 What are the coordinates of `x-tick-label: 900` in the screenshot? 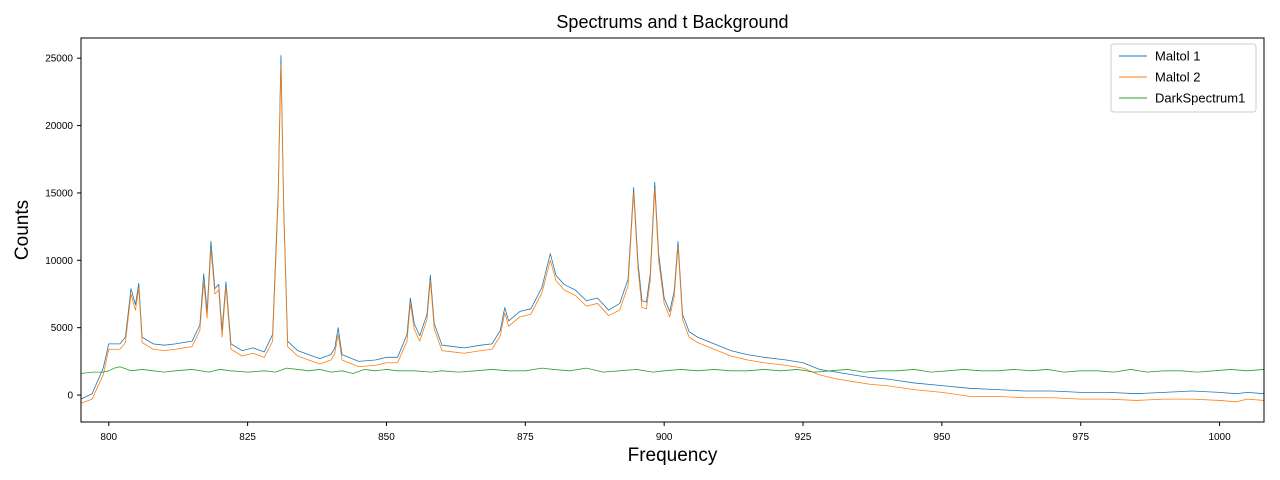 It's located at (664, 437).